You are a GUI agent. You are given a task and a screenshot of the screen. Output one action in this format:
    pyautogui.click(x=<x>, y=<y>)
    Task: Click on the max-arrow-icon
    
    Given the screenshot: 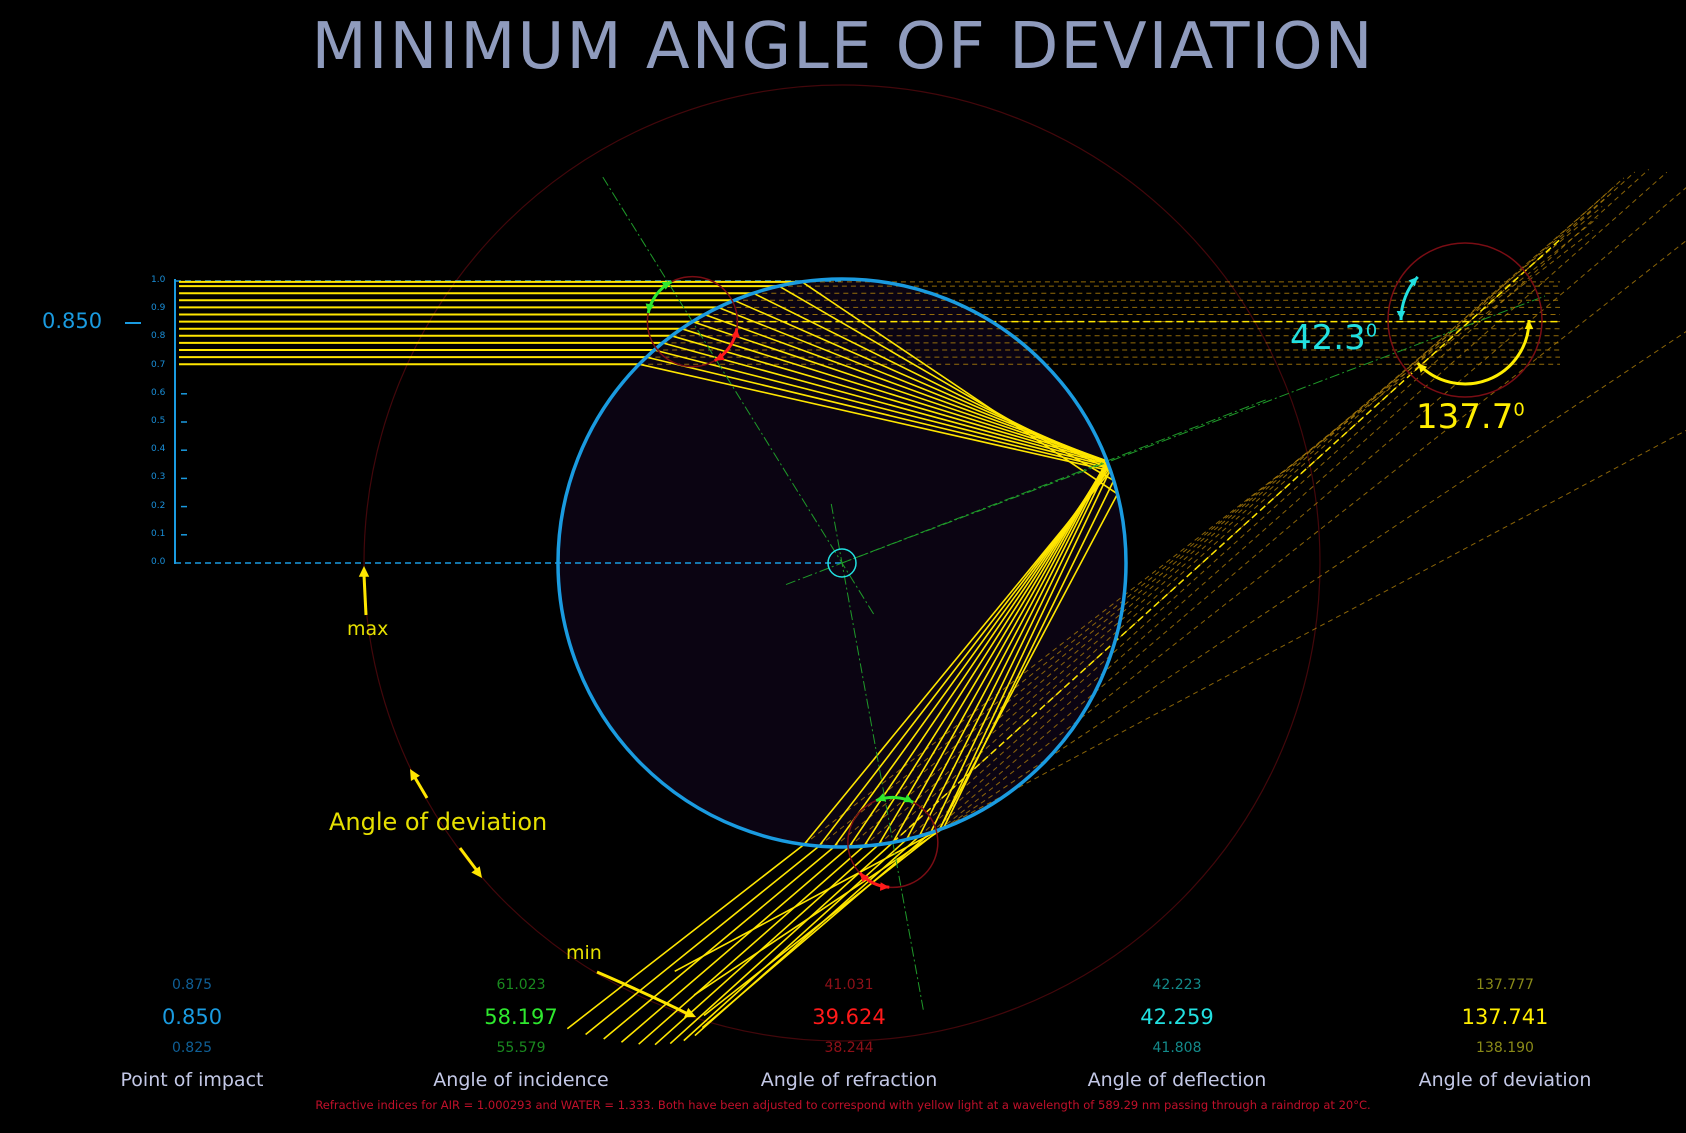 What is the action you would take?
    pyautogui.click(x=364, y=571)
    